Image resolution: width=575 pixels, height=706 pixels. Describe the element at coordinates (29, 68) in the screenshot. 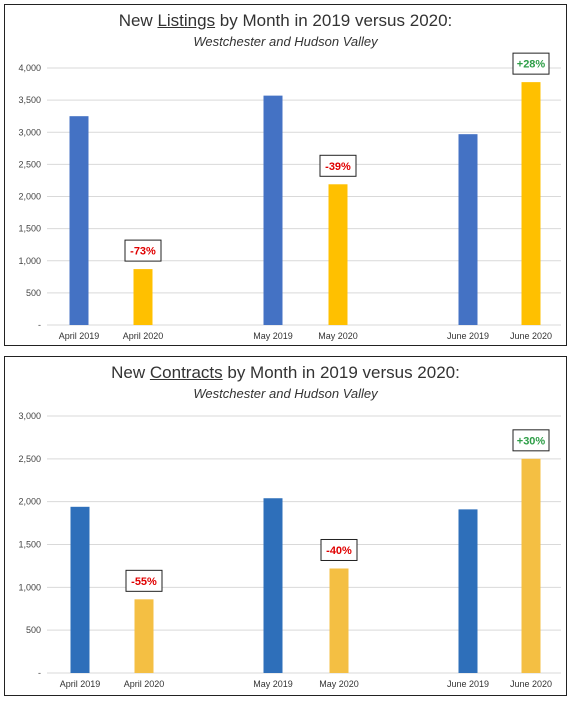

I see `y-tick-label: 4,000` at that location.